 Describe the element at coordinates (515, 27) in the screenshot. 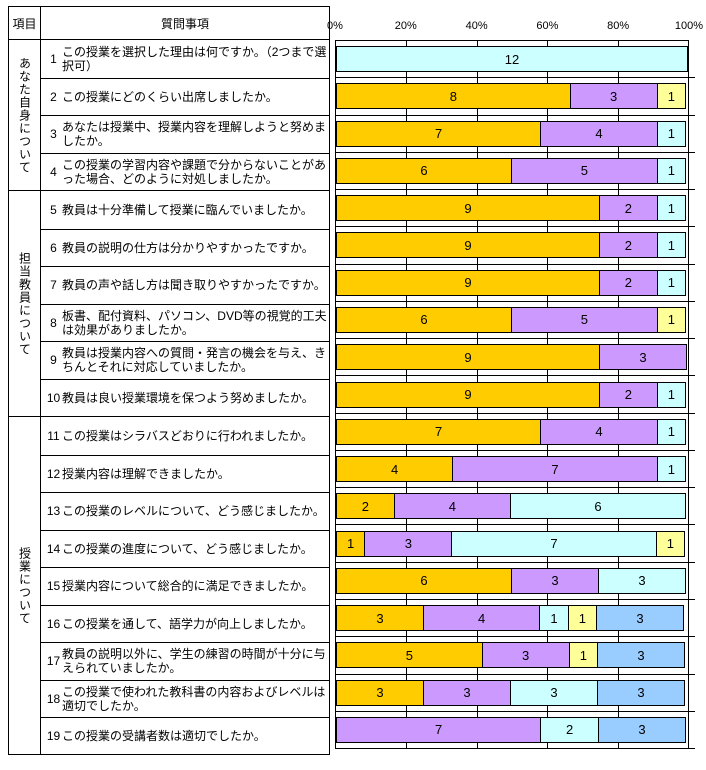

I see `percent-axis: 0% 20% 40% 60% 80% 100%` at that location.